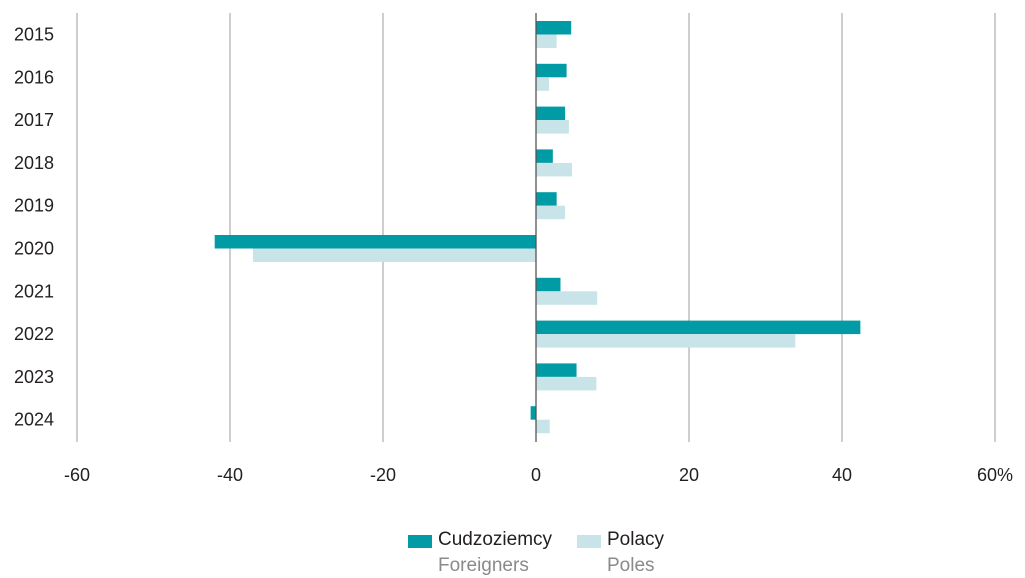 Image resolution: width=1025 pixels, height=578 pixels. I want to click on legend-swatch-cudzoziemcy, so click(420, 541).